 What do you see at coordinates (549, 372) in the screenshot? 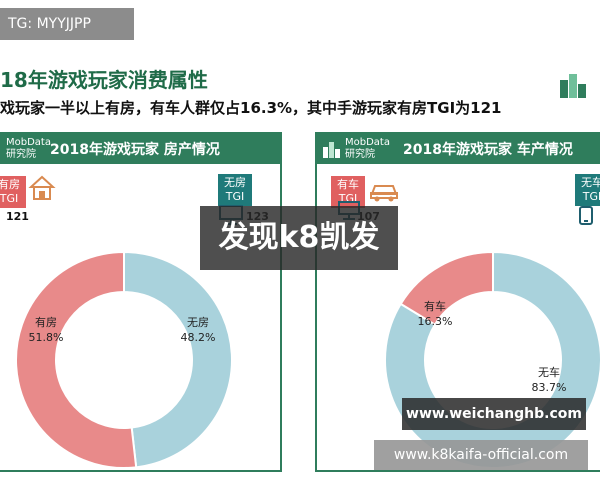
I see `slice-label-0: 无车` at bounding box center [549, 372].